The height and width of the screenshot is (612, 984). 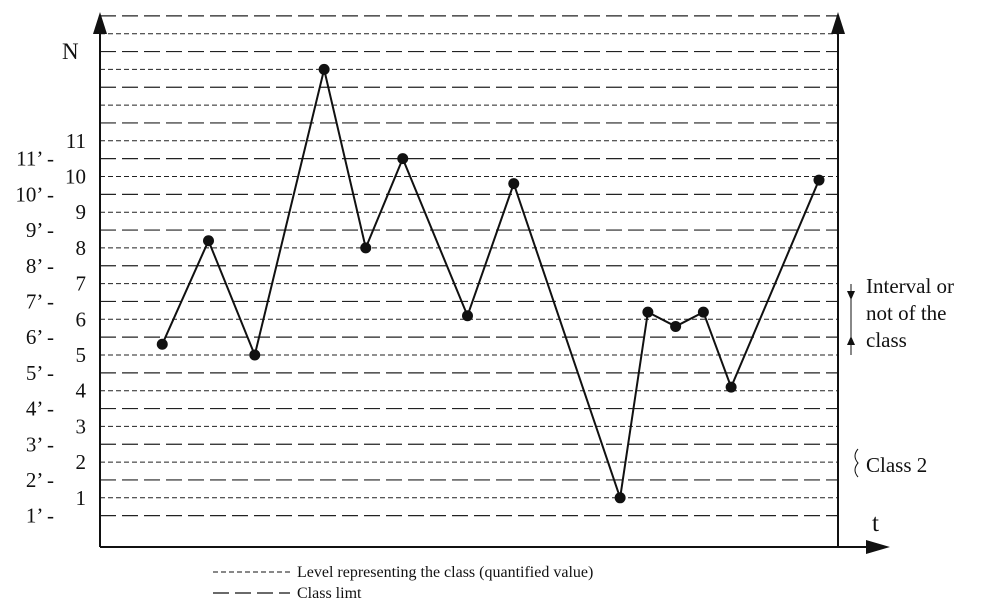 I want to click on limit-tick-label: 11’ -, so click(x=35, y=159).